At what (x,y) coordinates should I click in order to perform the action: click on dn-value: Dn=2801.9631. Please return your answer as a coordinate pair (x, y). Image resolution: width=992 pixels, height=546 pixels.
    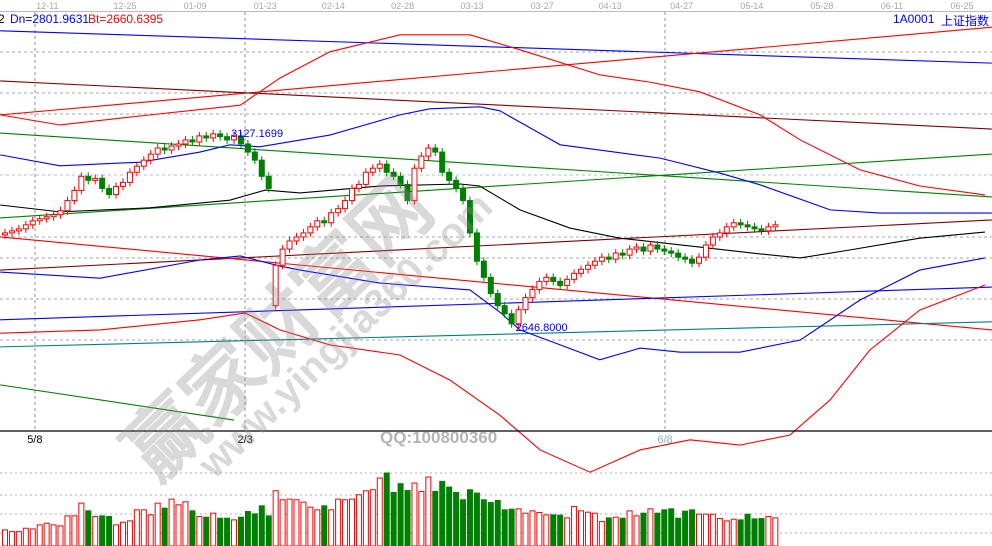
    Looking at the image, I should click on (50, 19).